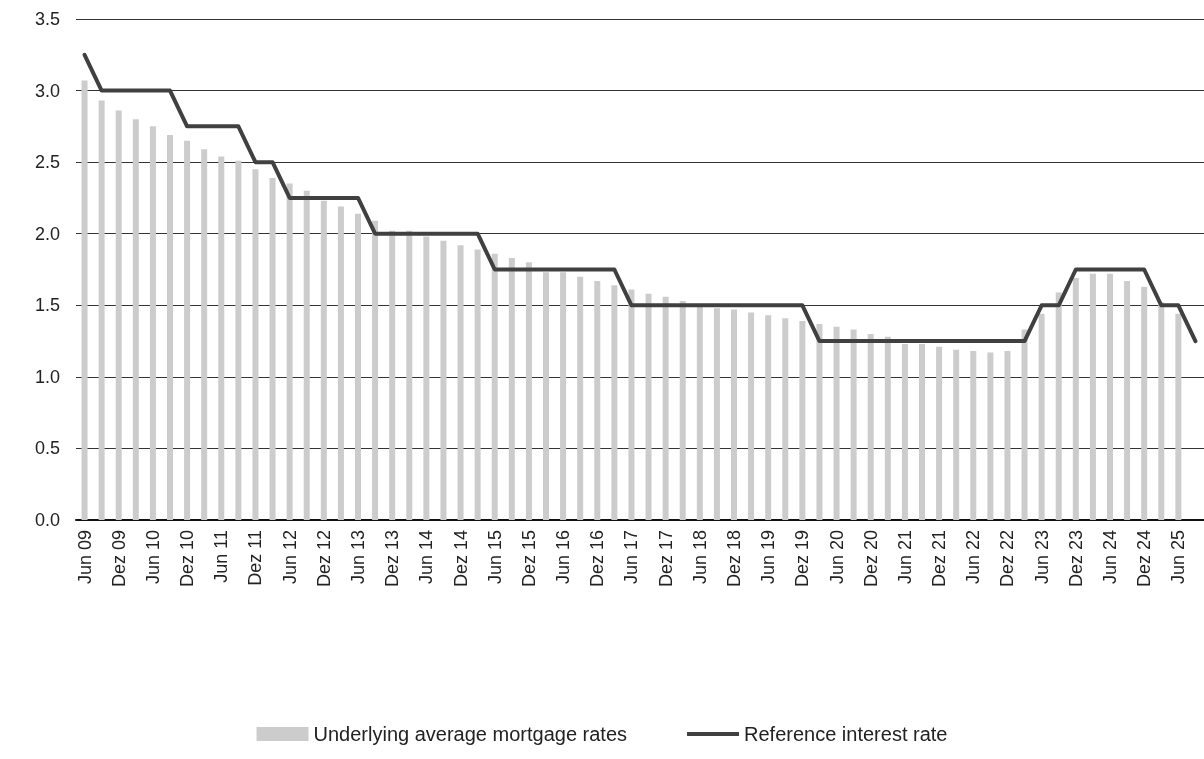 The image size is (1204, 759). What do you see at coordinates (870, 559) in the screenshot?
I see `x-tick-label: Dez 20` at bounding box center [870, 559].